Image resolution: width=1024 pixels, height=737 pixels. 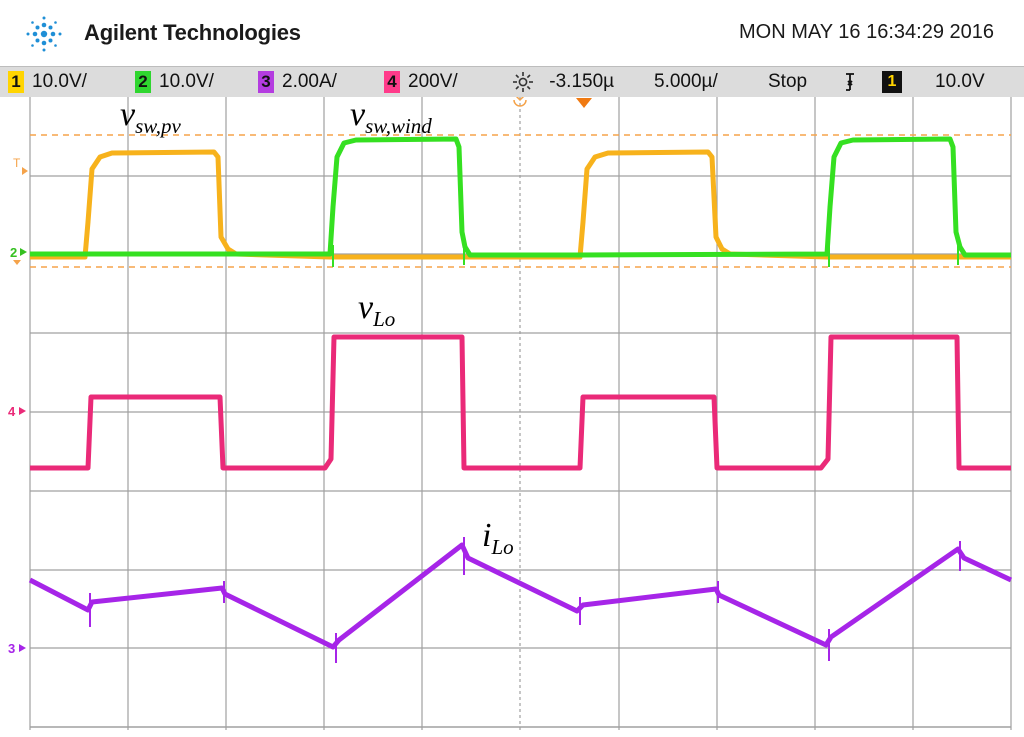 What do you see at coordinates (11, 648) in the screenshot?
I see `ch3-ground-marker: 3` at bounding box center [11, 648].